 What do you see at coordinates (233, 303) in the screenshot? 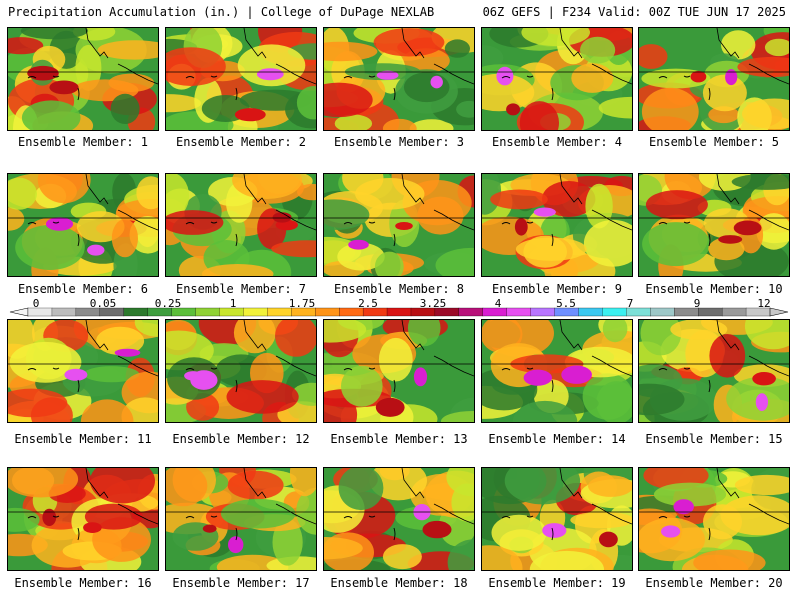
I see `scale-tick-label: 1` at bounding box center [233, 303].